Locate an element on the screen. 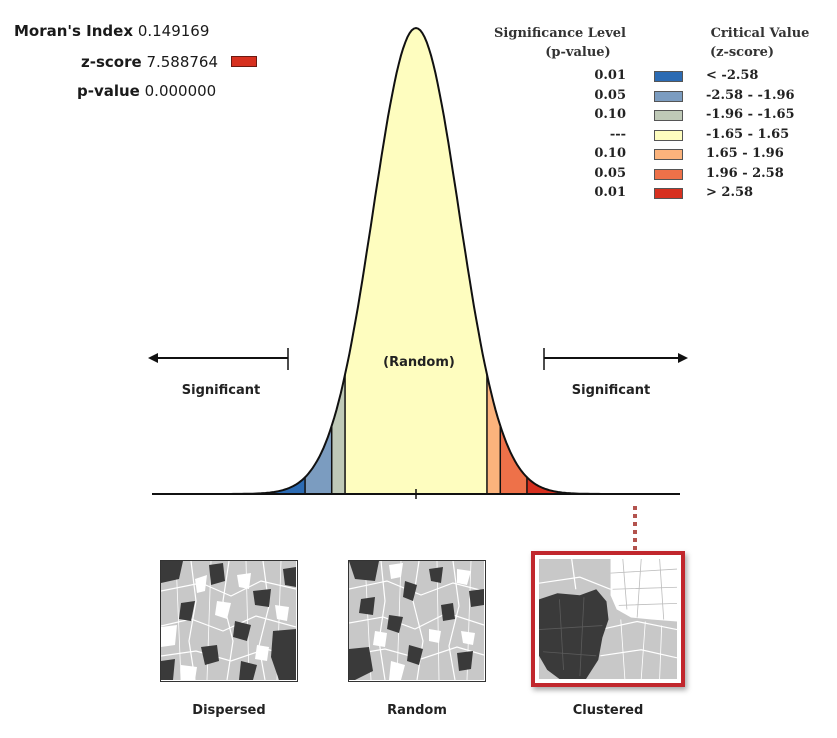 This screenshot has width=837, height=738. legend-row: 0.10 1.65 - 1.96 is located at coordinates (418, 156).